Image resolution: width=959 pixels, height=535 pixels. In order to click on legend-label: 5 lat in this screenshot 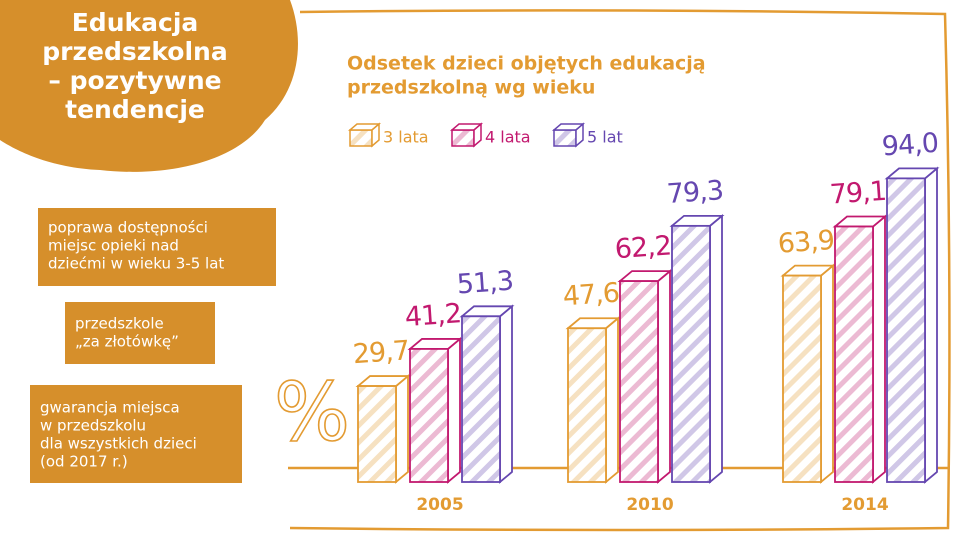, I will do `click(605, 137)`.